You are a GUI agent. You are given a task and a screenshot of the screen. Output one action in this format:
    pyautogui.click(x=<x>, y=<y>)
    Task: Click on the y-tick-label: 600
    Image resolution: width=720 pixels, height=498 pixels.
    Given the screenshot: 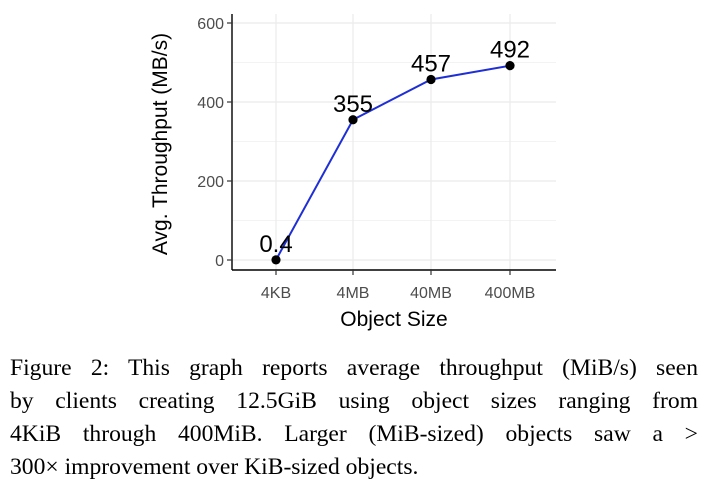 What is the action you would take?
    pyautogui.click(x=210, y=24)
    